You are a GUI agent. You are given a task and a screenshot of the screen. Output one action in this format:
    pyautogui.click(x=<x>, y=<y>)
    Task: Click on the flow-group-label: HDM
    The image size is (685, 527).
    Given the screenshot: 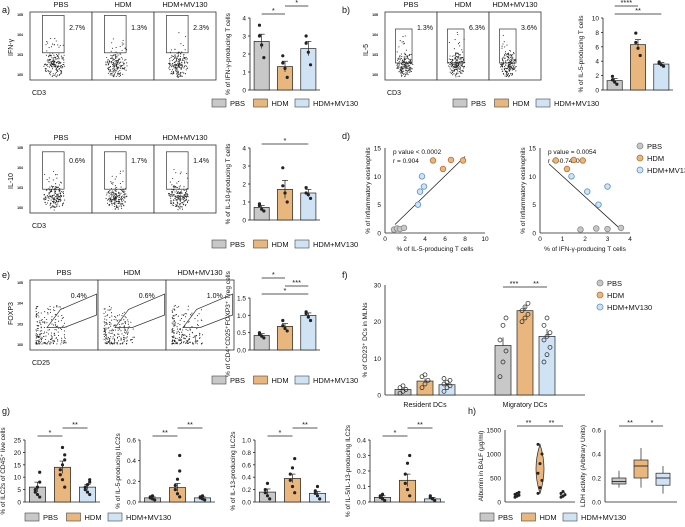 What is the action you would take?
    pyautogui.click(x=122, y=137)
    